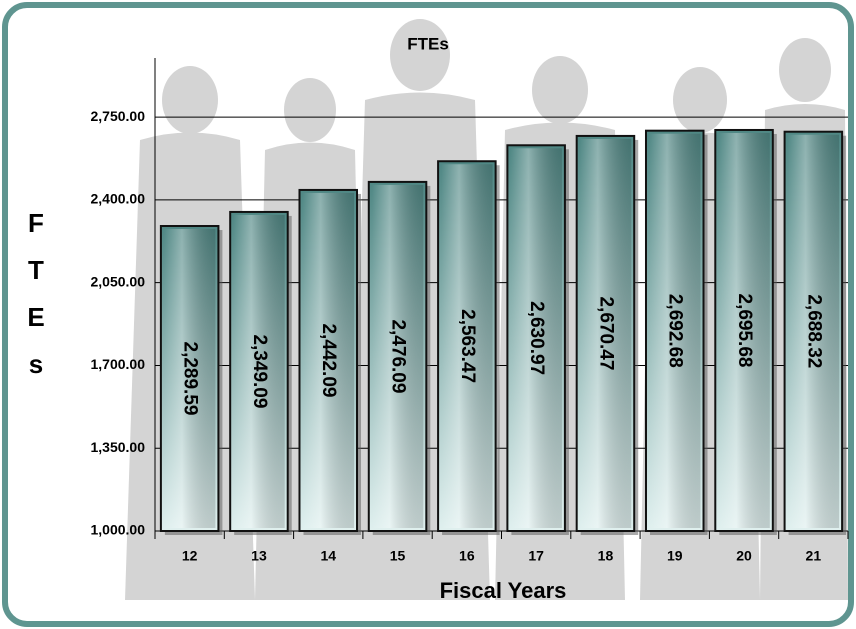  I want to click on value-label: 2,563.47, so click(467, 346).